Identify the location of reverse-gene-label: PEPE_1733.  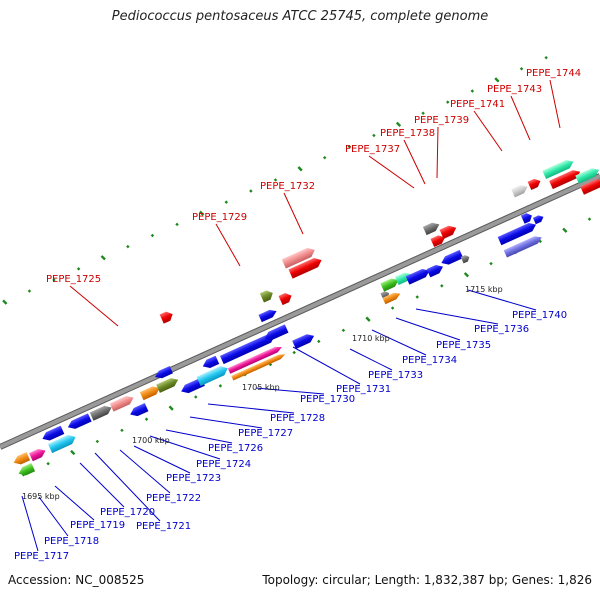
(395, 375).